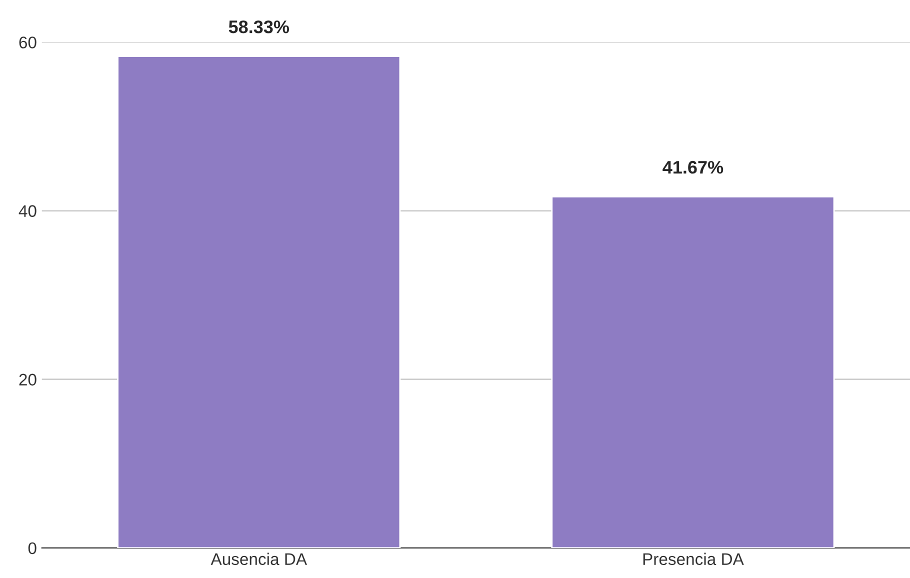 This screenshot has height=578, width=910. What do you see at coordinates (27, 380) in the screenshot?
I see `y-tick-label: 20` at bounding box center [27, 380].